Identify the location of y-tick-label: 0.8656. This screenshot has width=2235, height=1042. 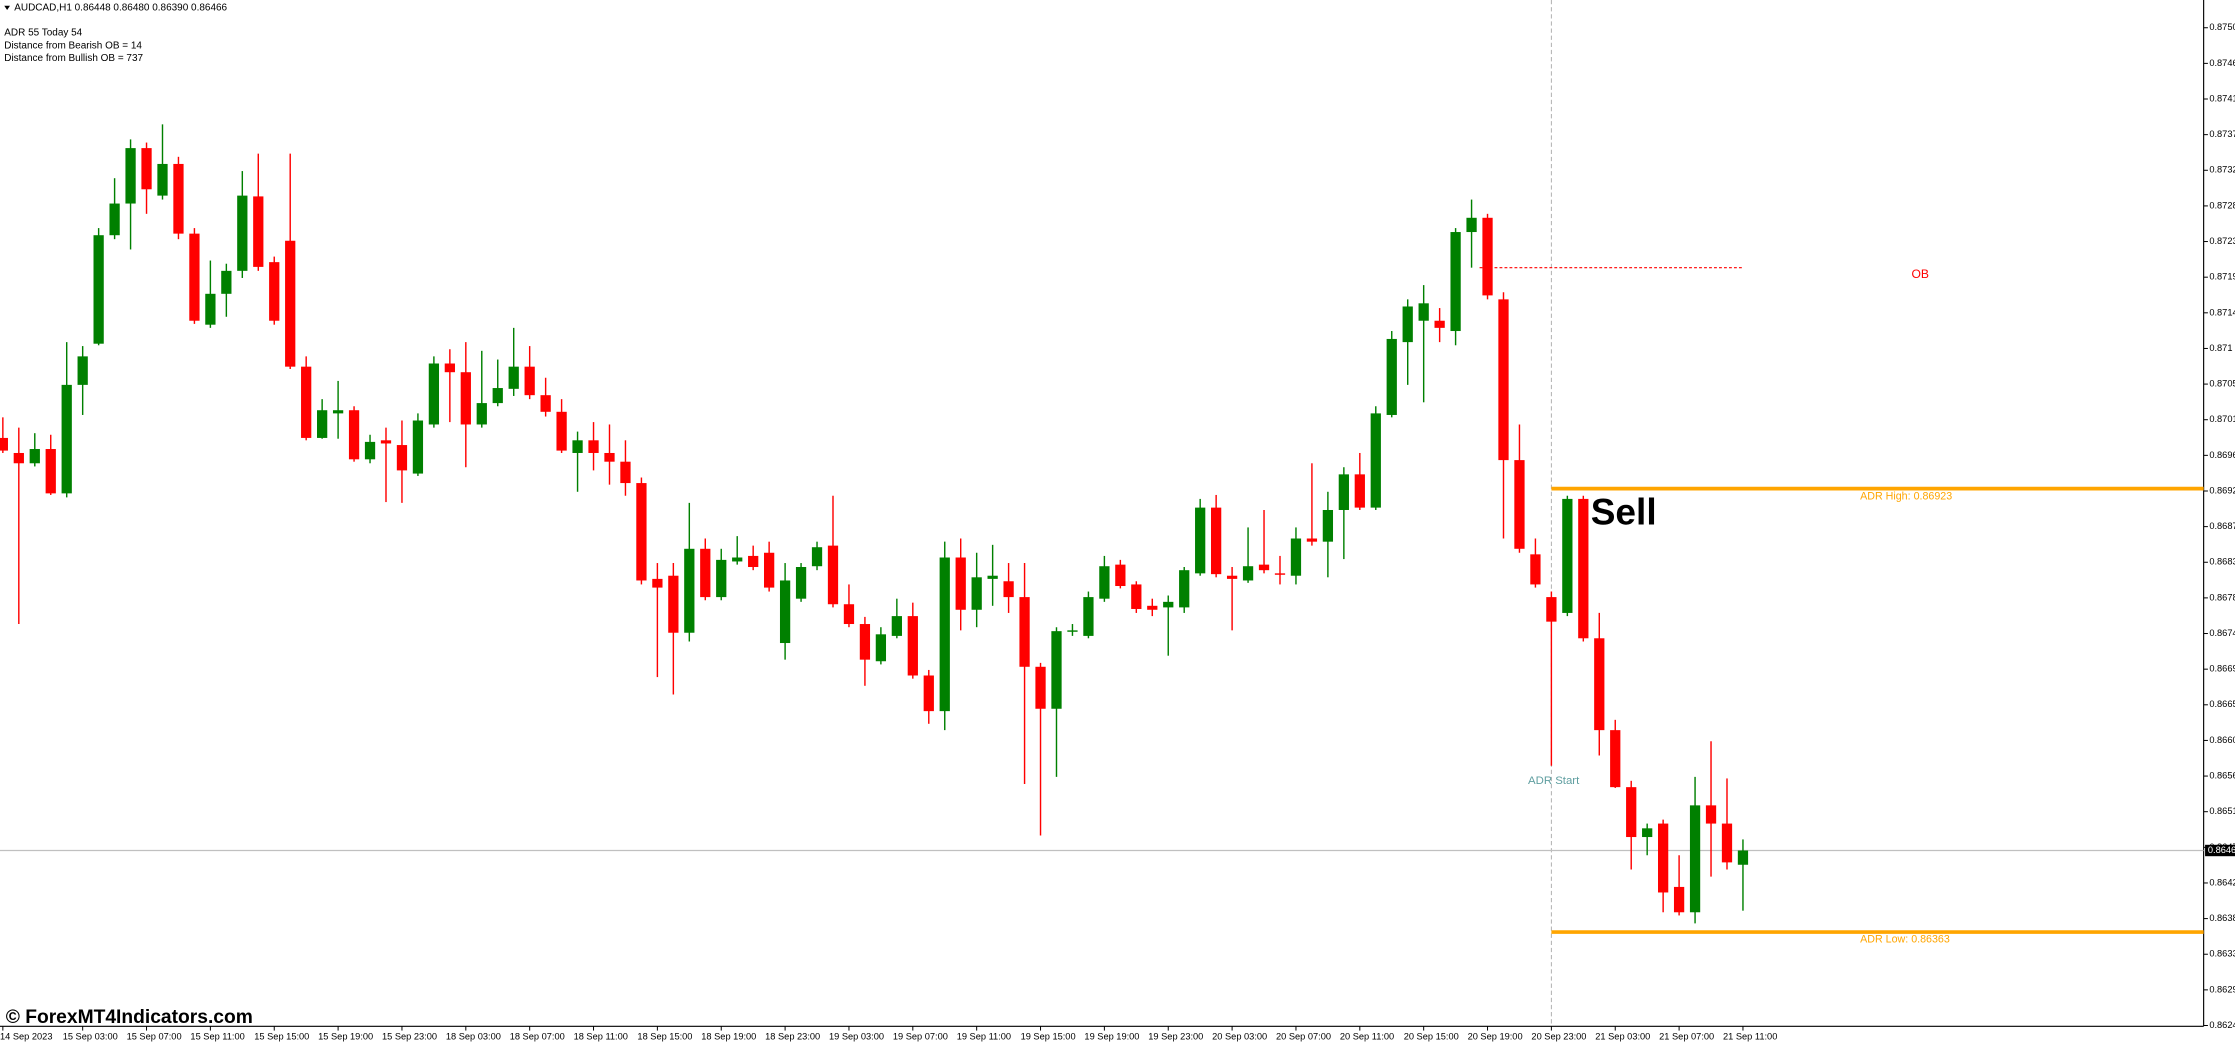
(2222, 776).